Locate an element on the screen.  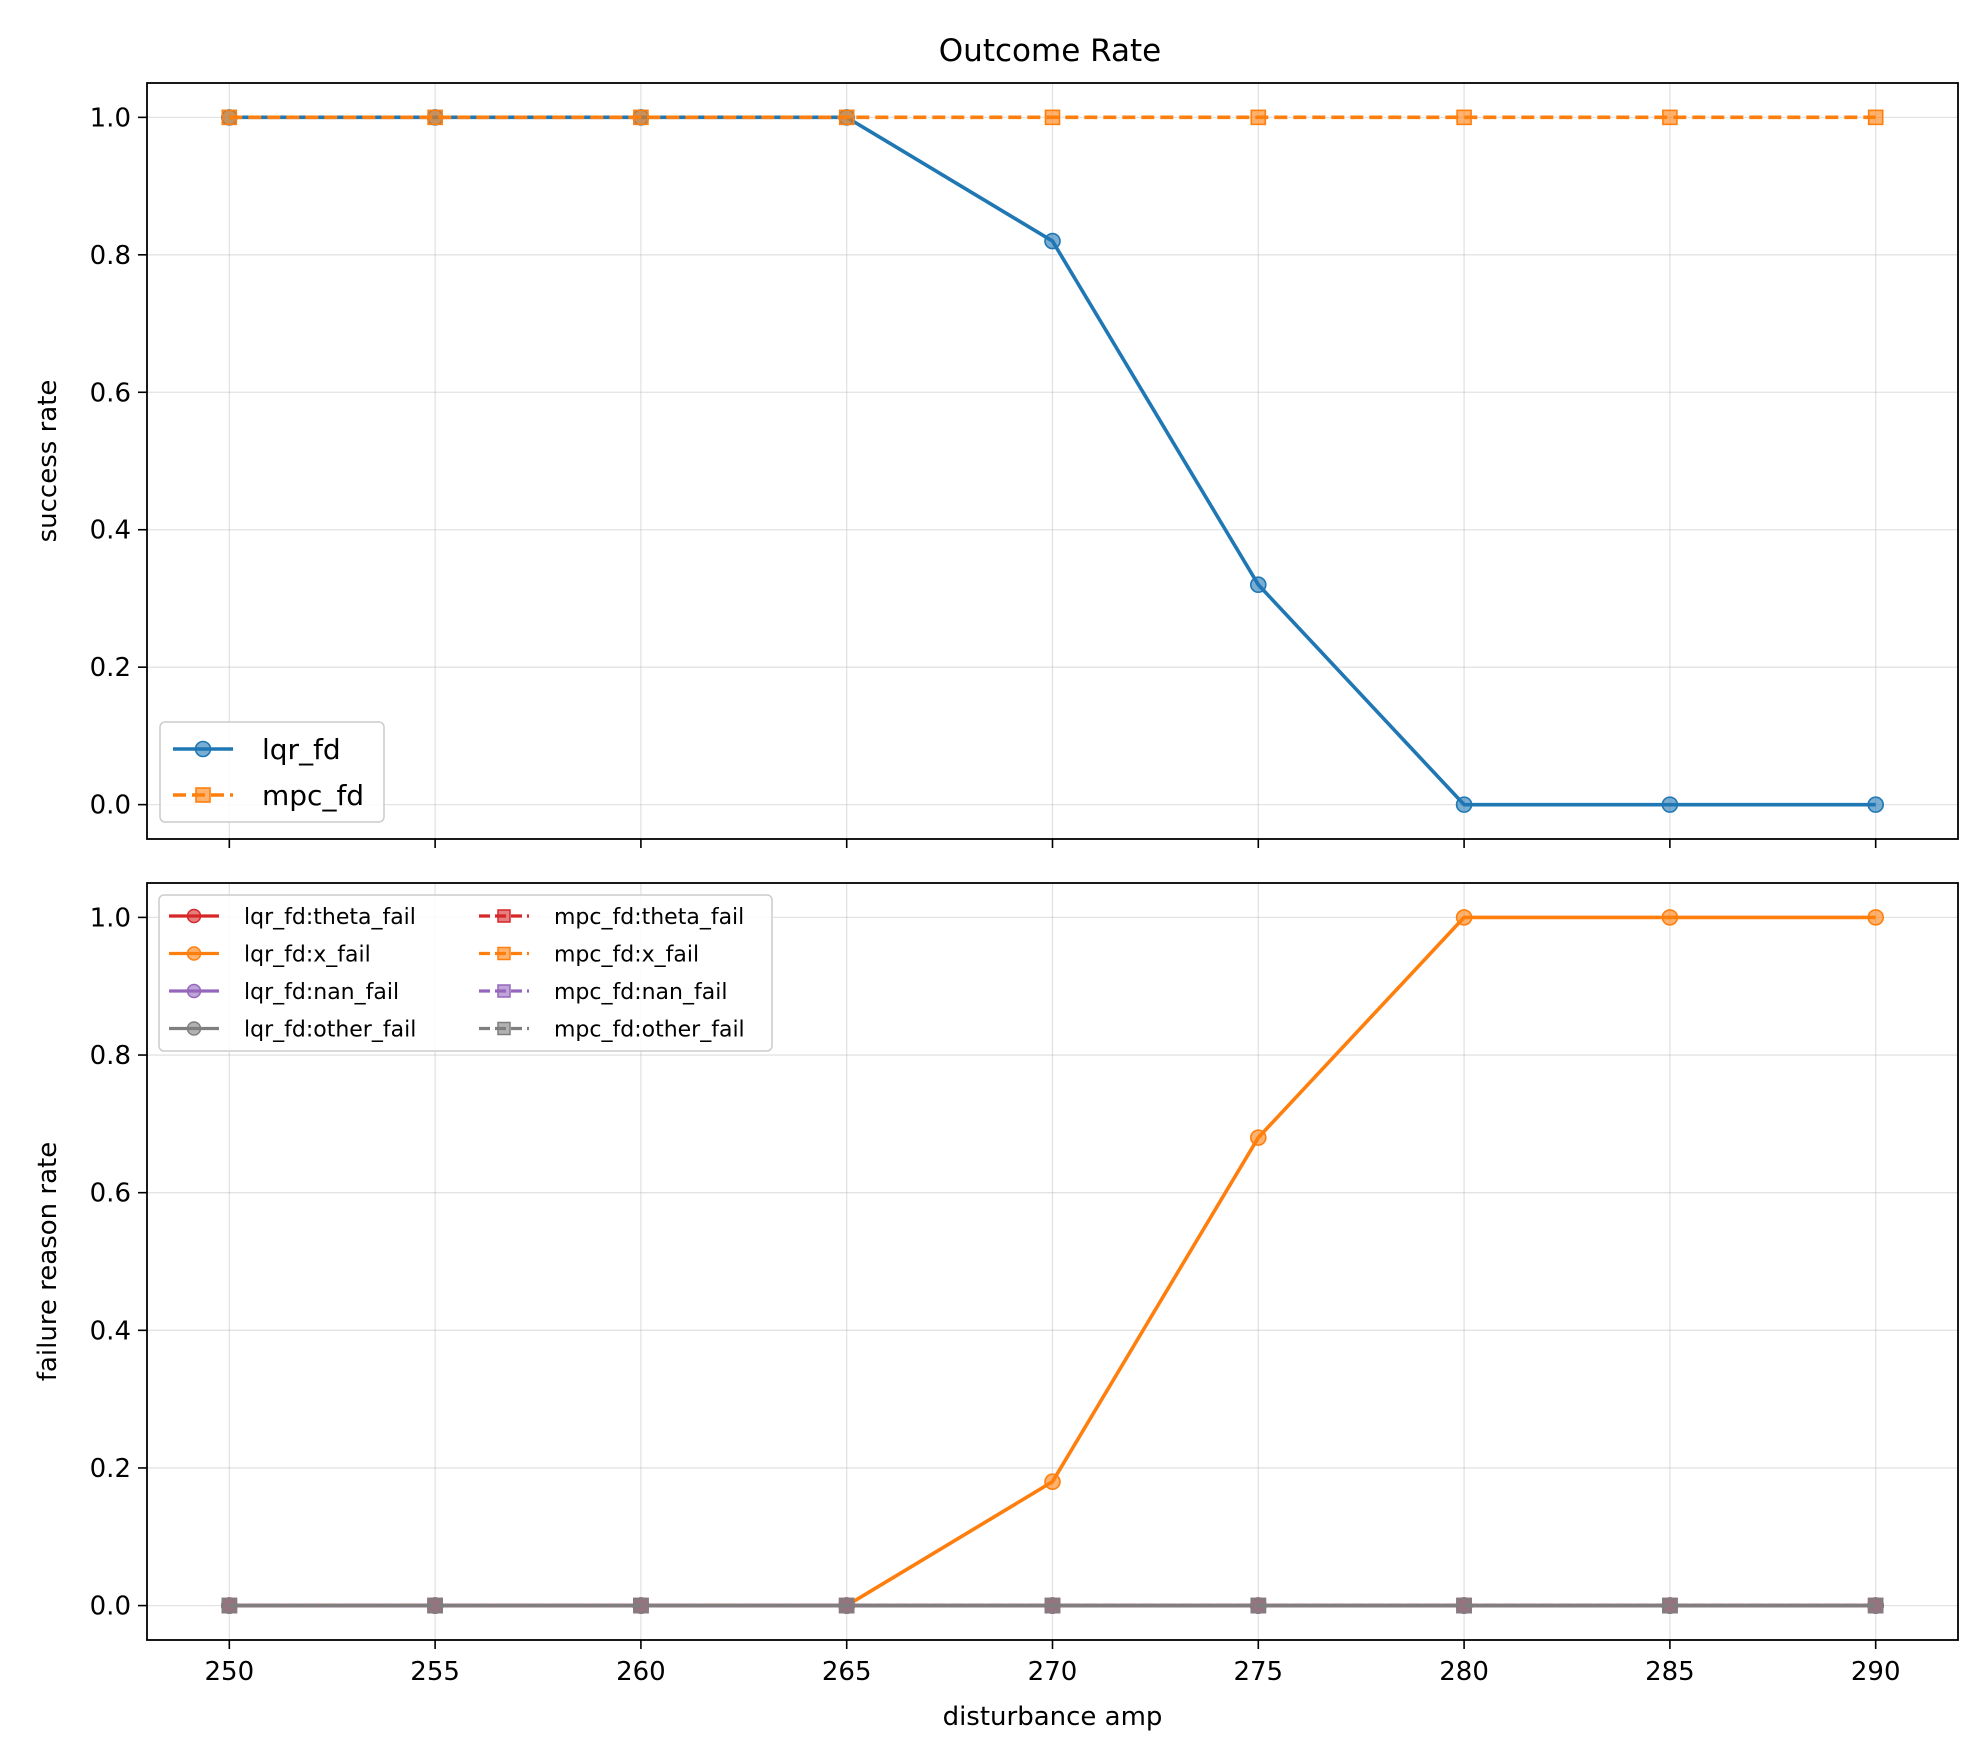
series-mpc-fd-other-fail is located at coordinates (1052, 1605).